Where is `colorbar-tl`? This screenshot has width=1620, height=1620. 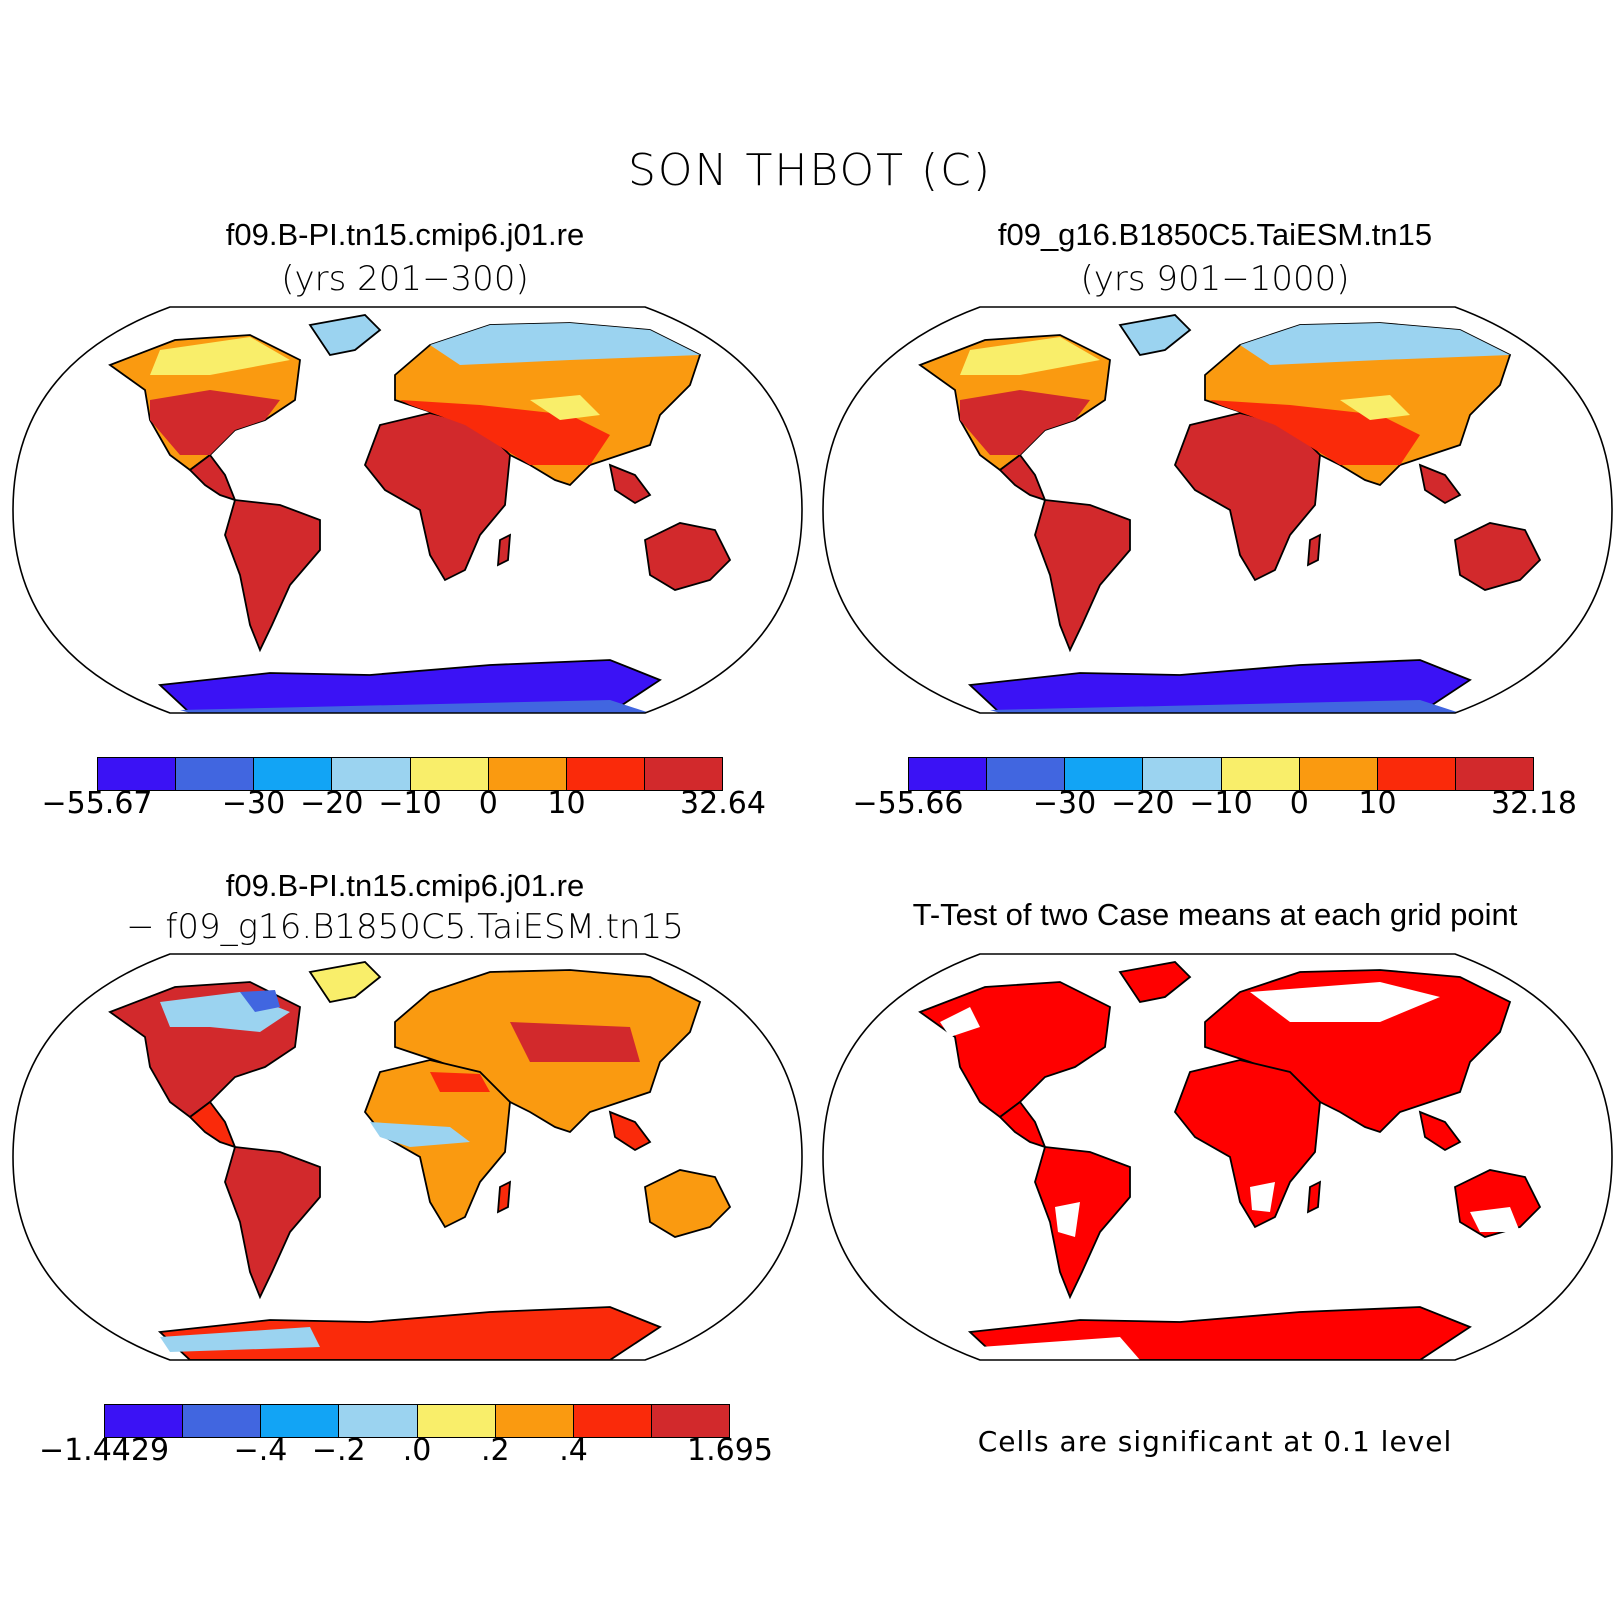 colorbar-tl is located at coordinates (410, 774).